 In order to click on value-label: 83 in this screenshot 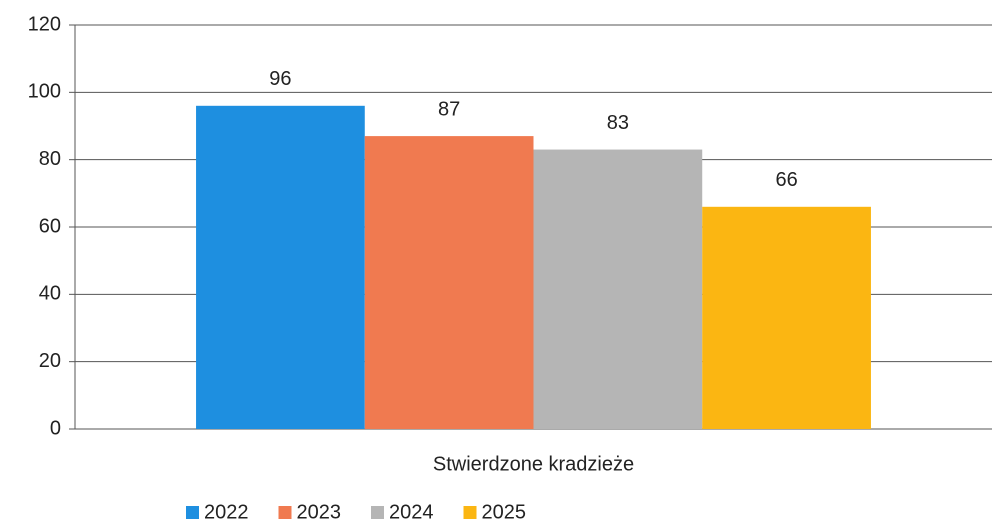, I will do `click(618, 123)`.